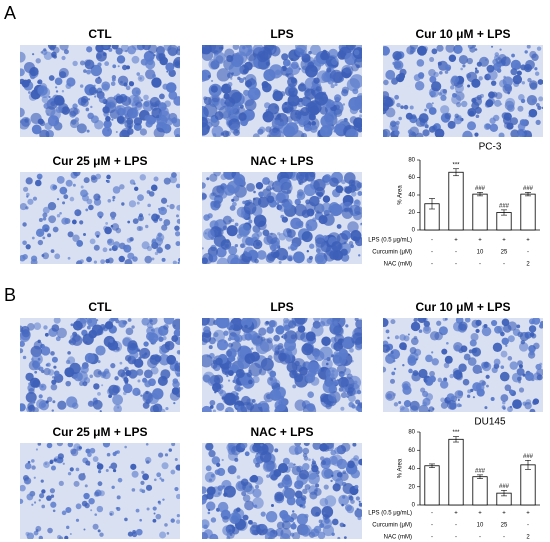  Describe the element at coordinates (463, 91) in the screenshot. I see `micrograph` at that location.